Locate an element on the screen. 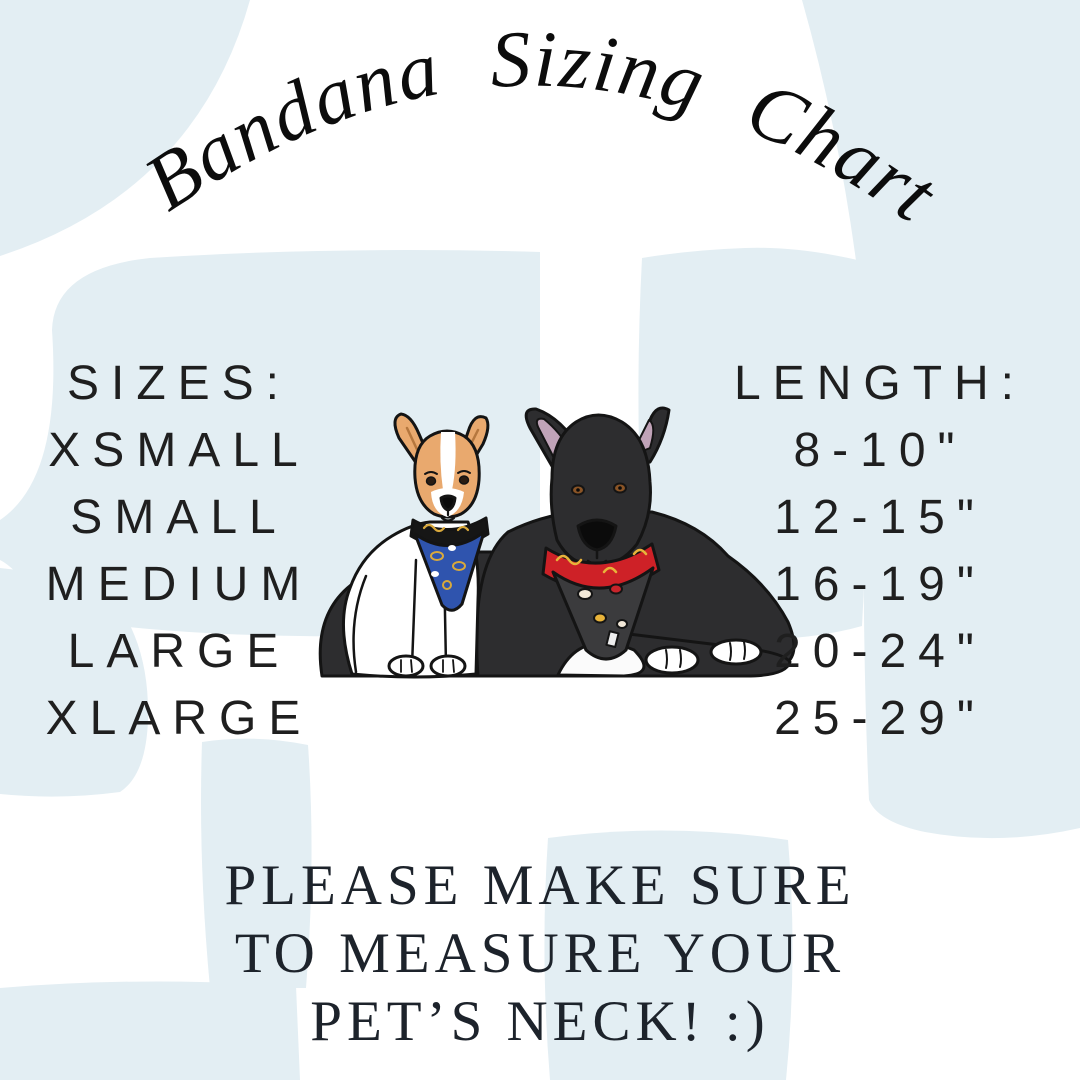 This screenshot has width=1080, height=1080. sizes-header: SIZES: is located at coordinates (179, 383).